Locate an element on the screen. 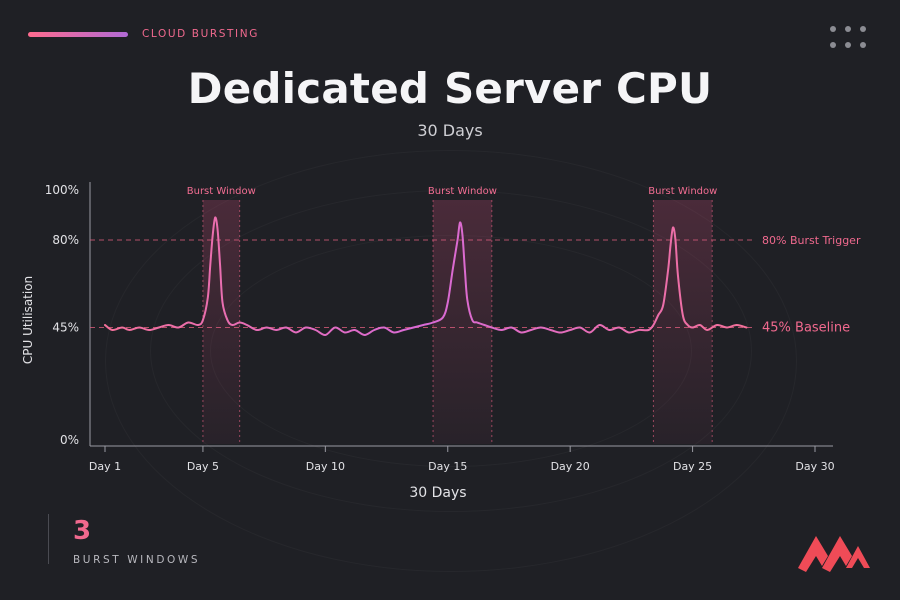 The image size is (900, 600). section-eyebrow: CLOUD BURSTING is located at coordinates (200, 34).